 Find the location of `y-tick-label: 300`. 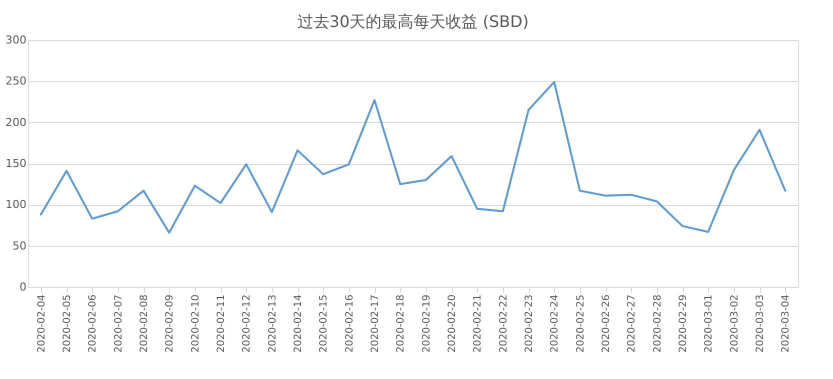

y-tick-label: 300 is located at coordinates (16, 40).